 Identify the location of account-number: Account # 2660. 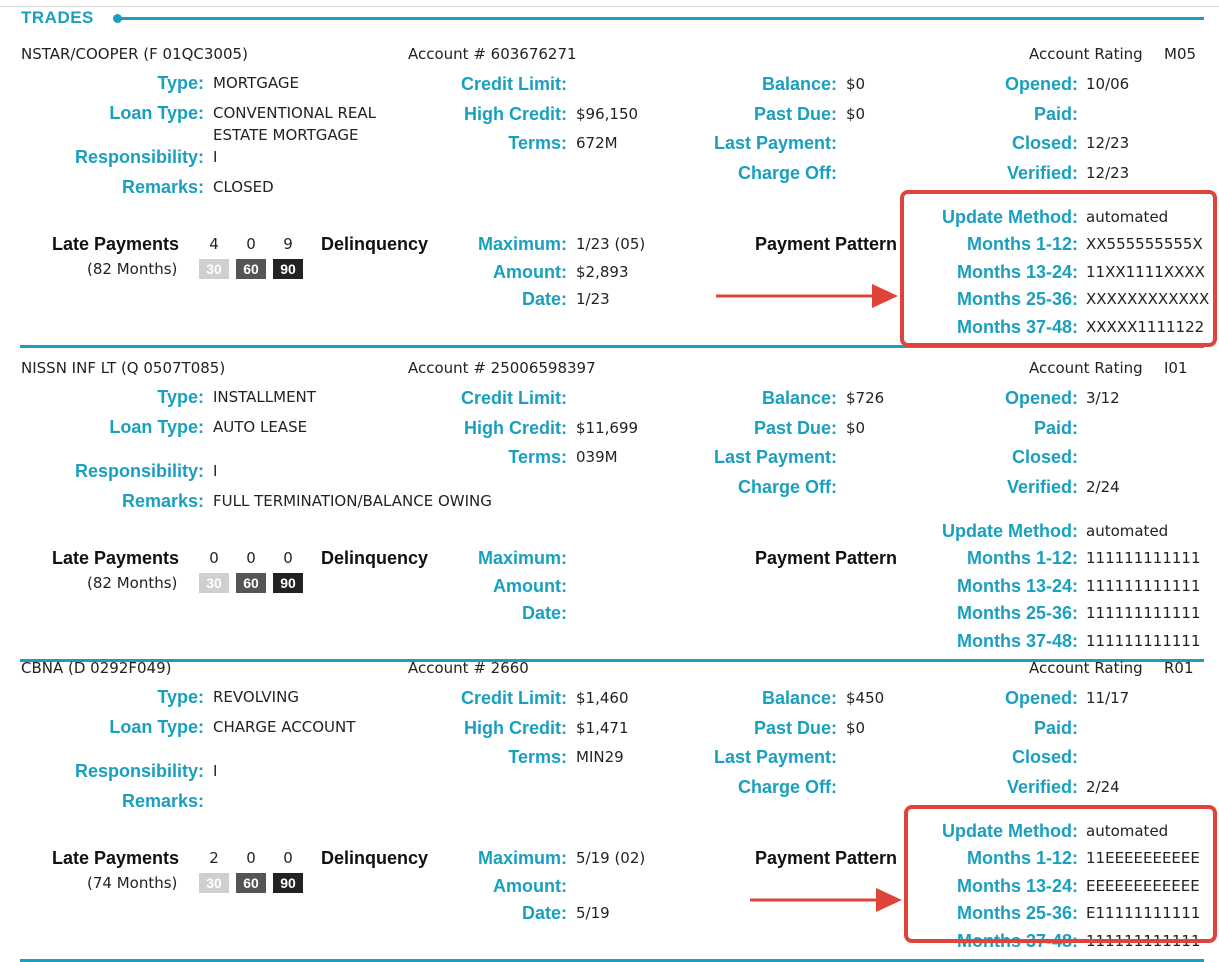
(468, 668).